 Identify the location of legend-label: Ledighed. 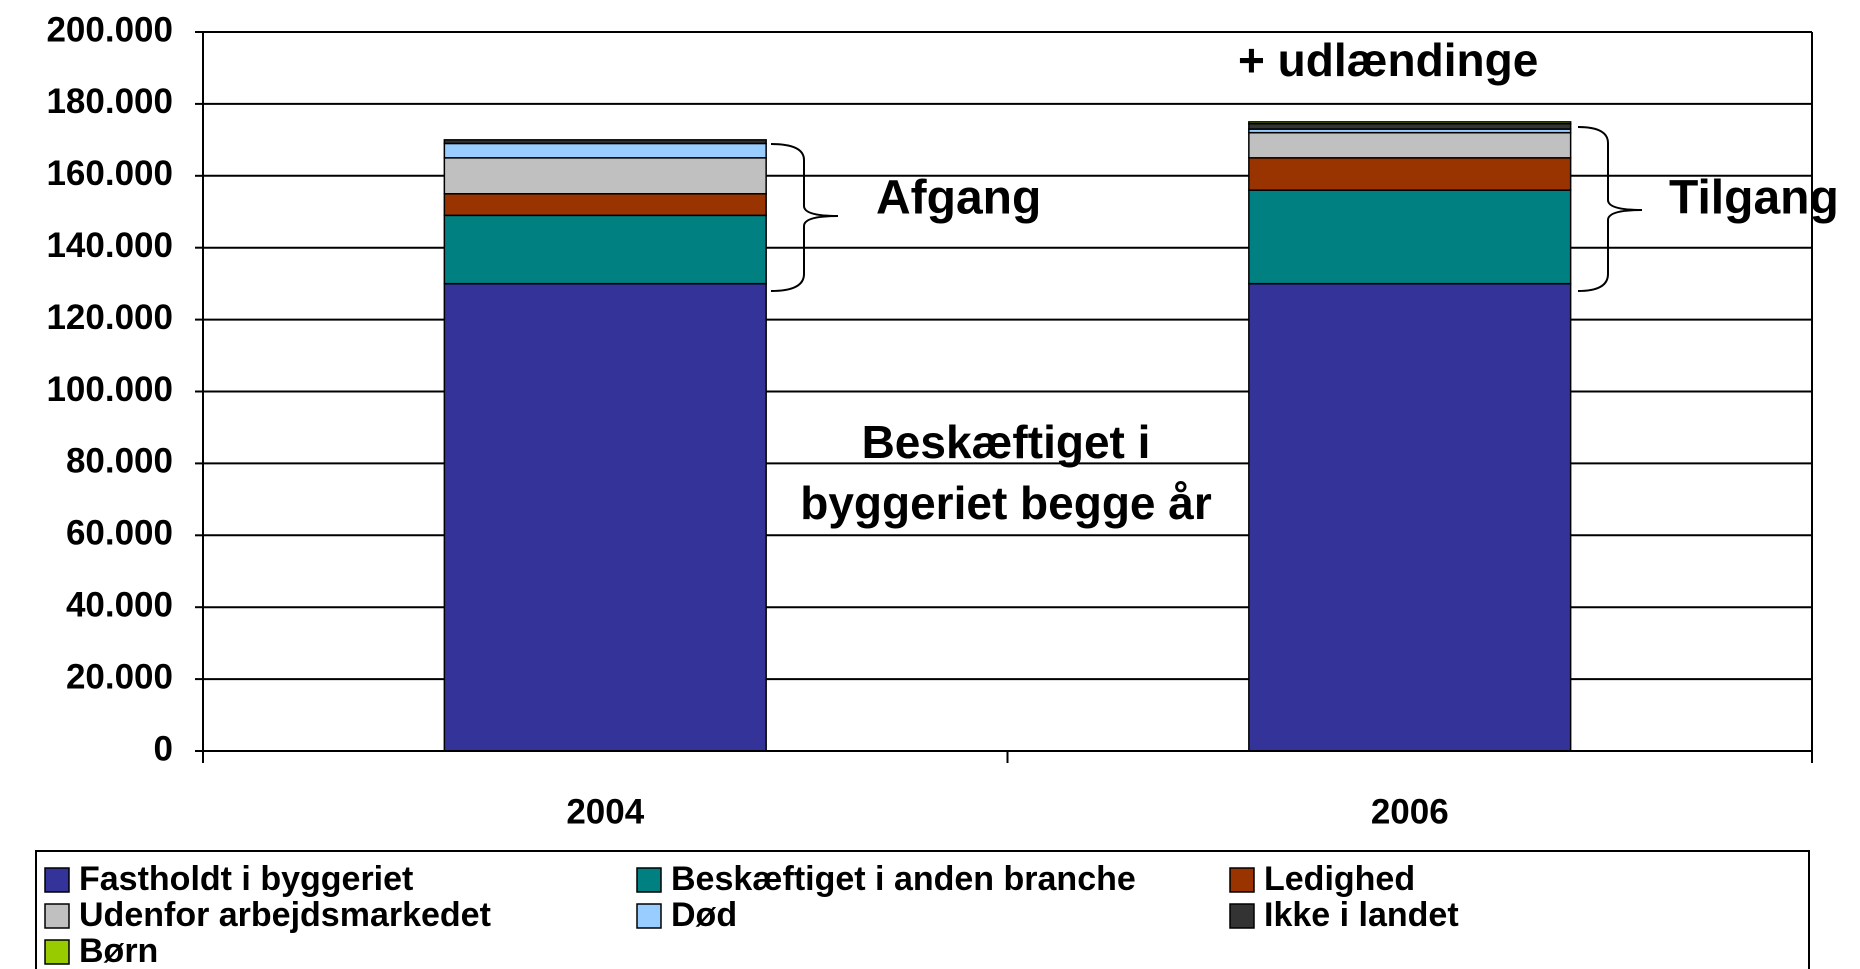
(1339, 879).